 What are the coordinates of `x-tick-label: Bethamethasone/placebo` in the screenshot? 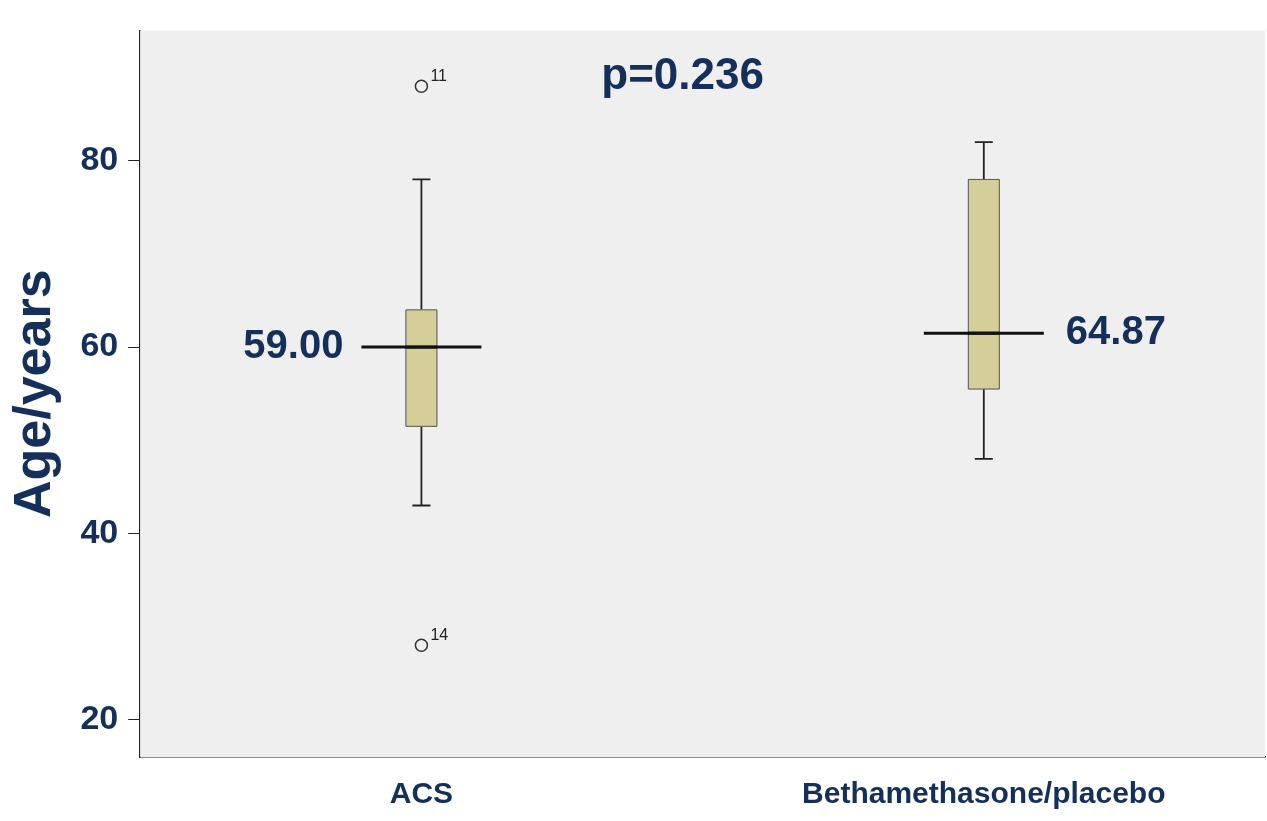 It's located at (984, 793).